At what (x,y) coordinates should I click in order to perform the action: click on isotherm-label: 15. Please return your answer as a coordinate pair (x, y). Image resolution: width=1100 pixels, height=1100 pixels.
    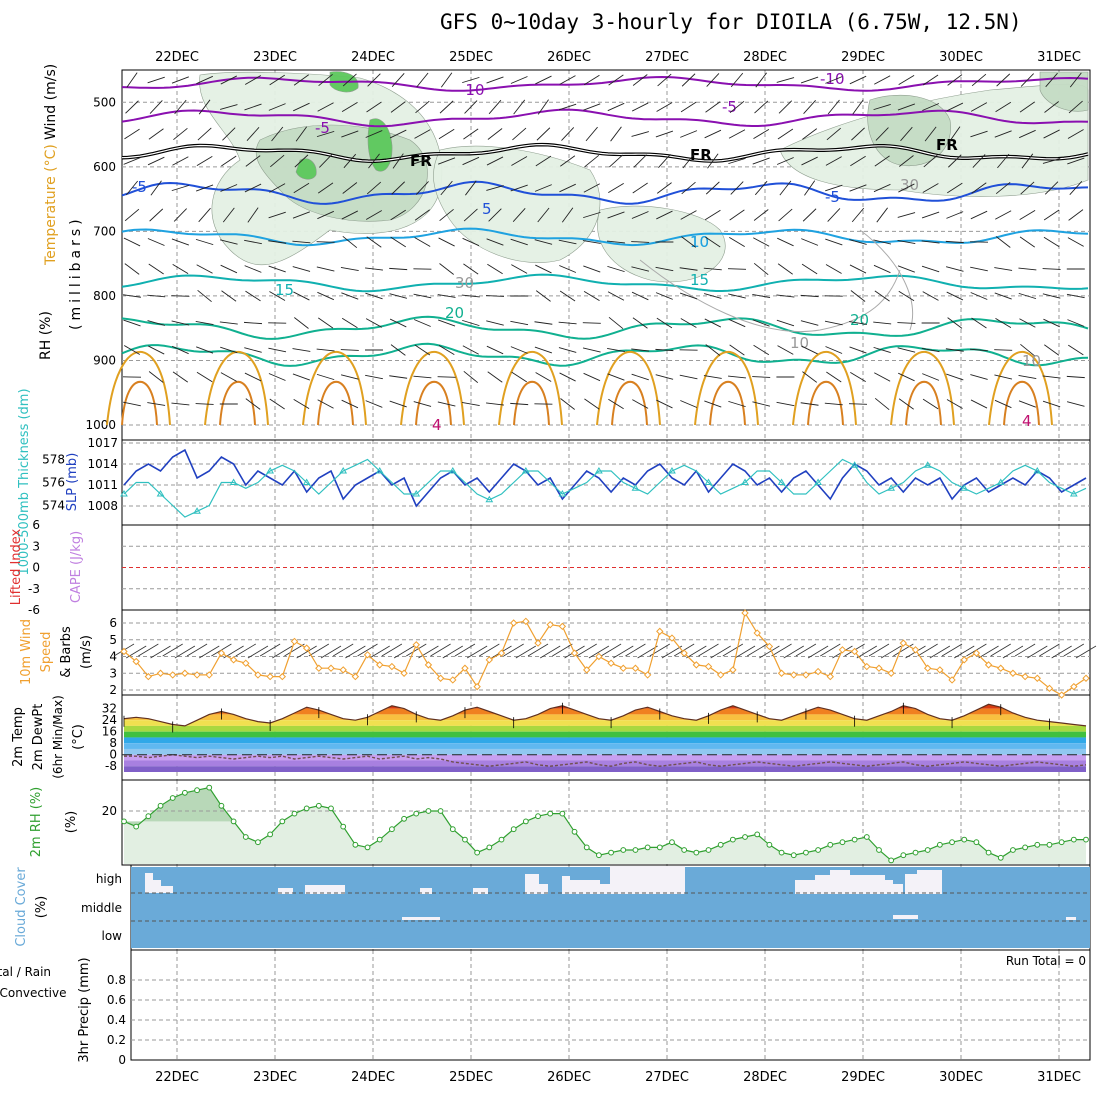
    Looking at the image, I should click on (284, 290).